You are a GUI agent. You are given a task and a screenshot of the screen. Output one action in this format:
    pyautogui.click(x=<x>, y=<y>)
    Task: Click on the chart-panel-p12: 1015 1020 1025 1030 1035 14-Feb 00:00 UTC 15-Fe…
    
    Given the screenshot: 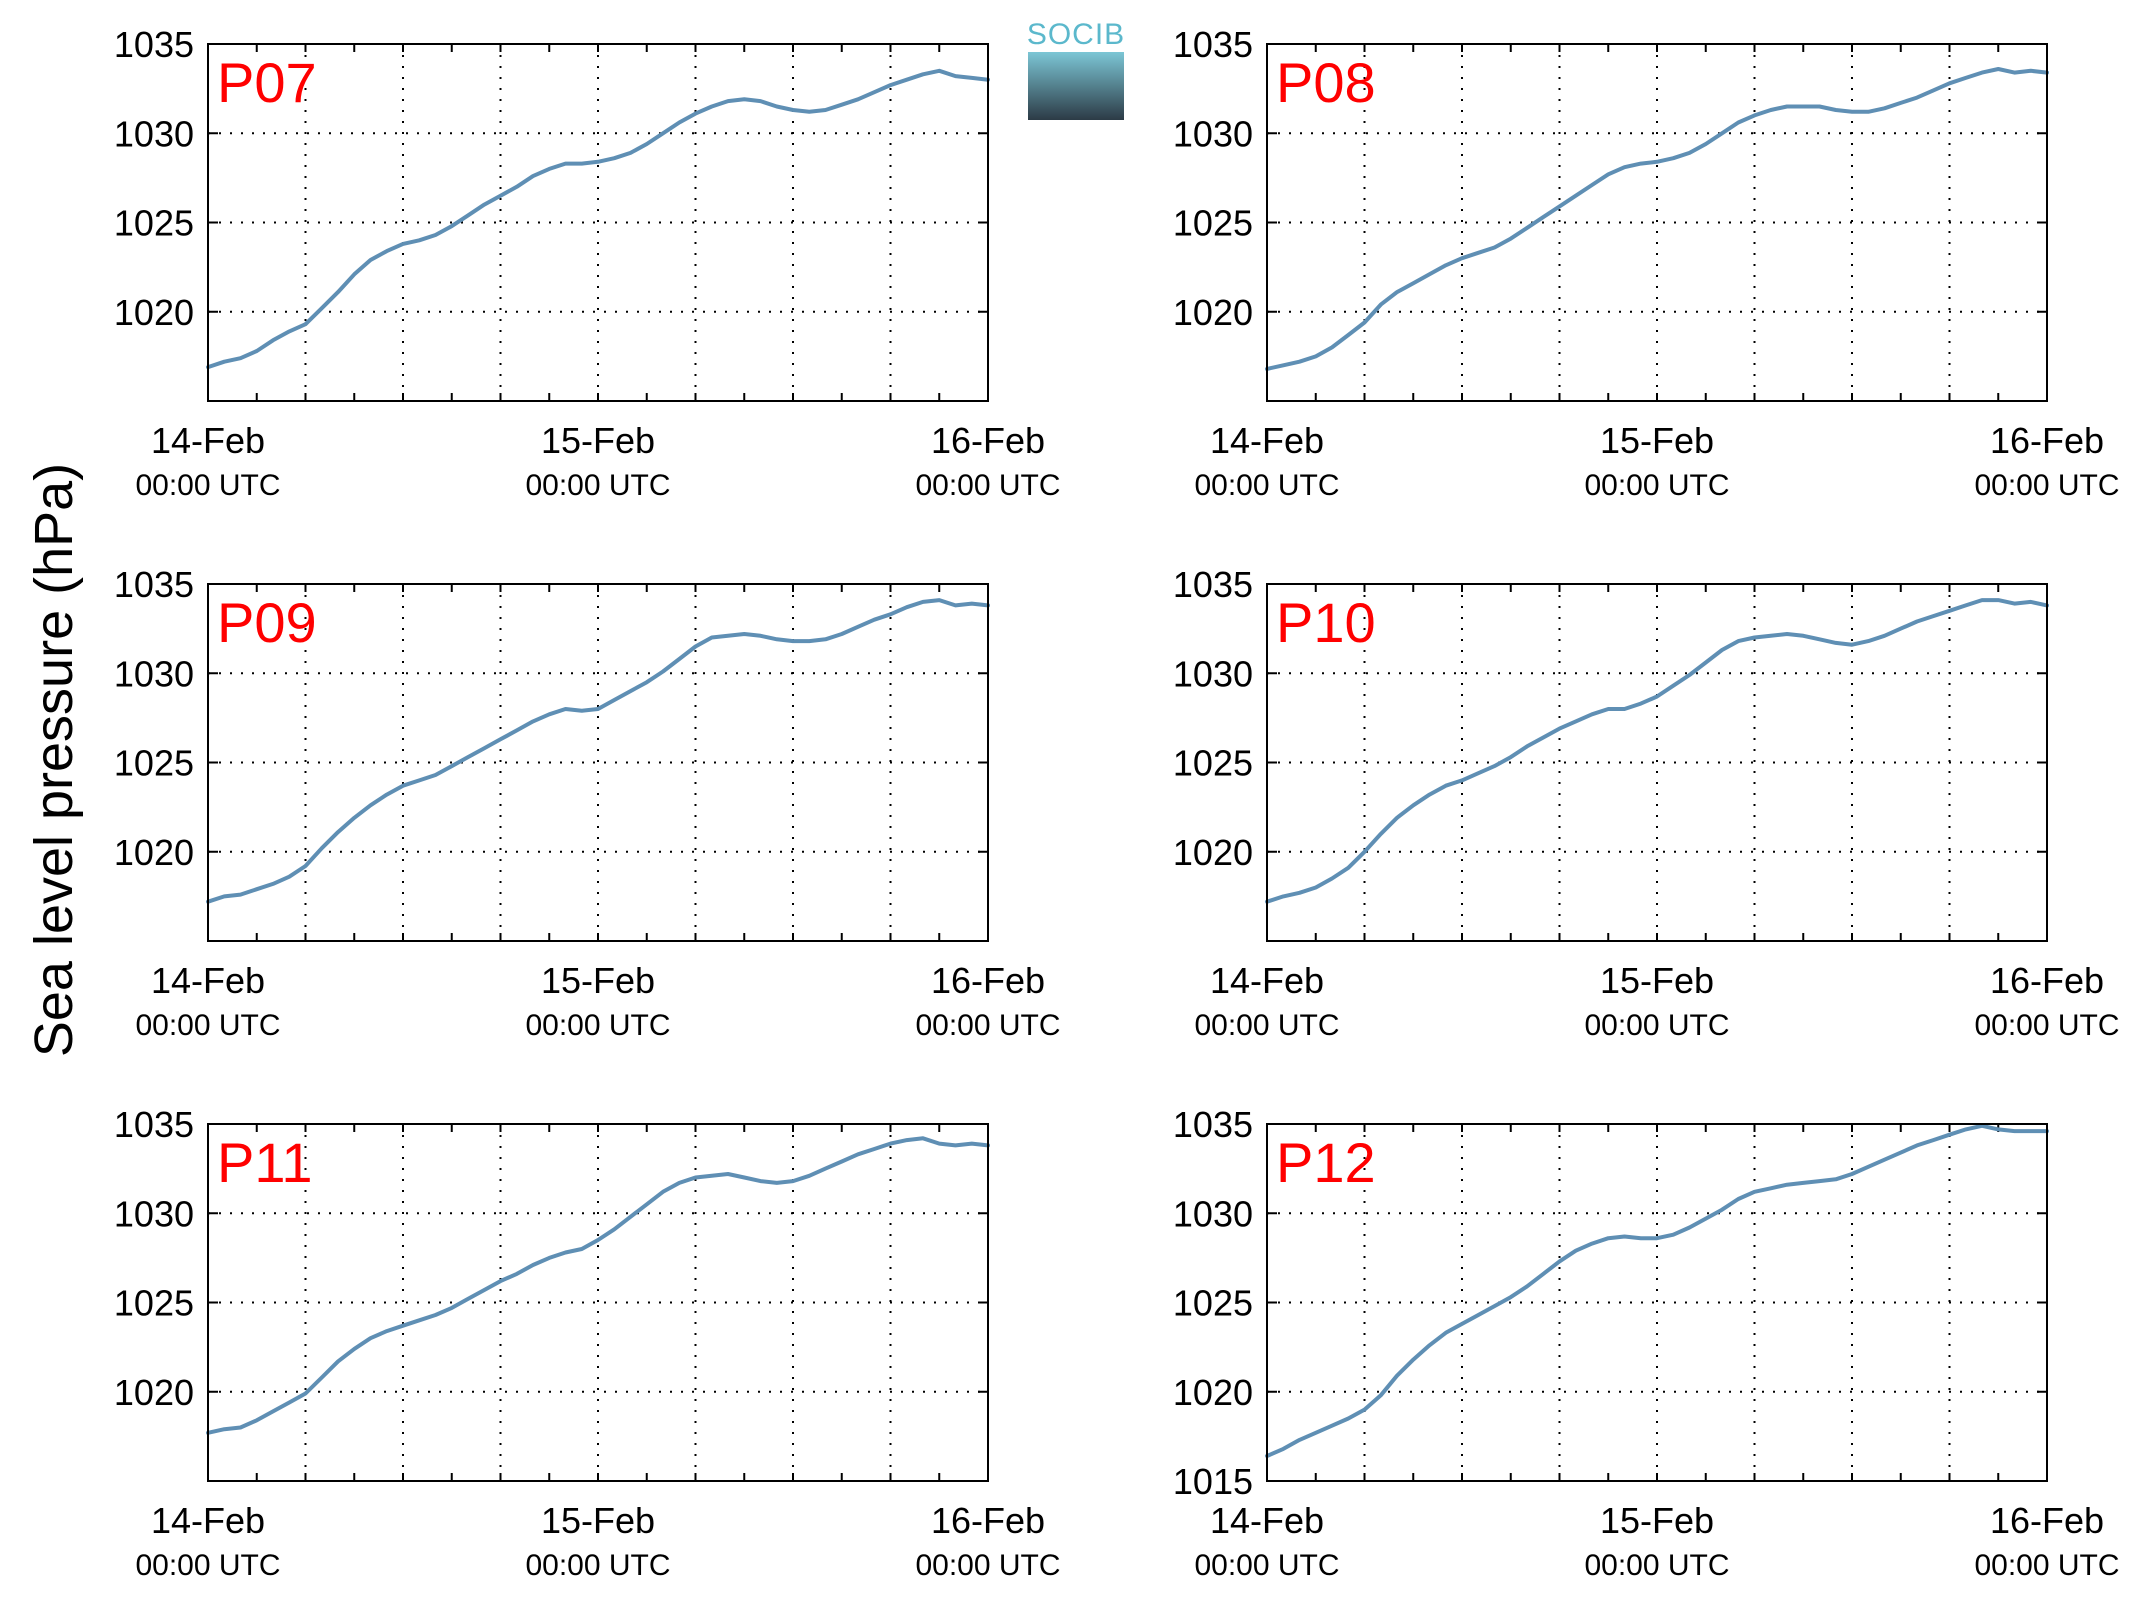 What is the action you would take?
    pyautogui.click(x=1646, y=1343)
    